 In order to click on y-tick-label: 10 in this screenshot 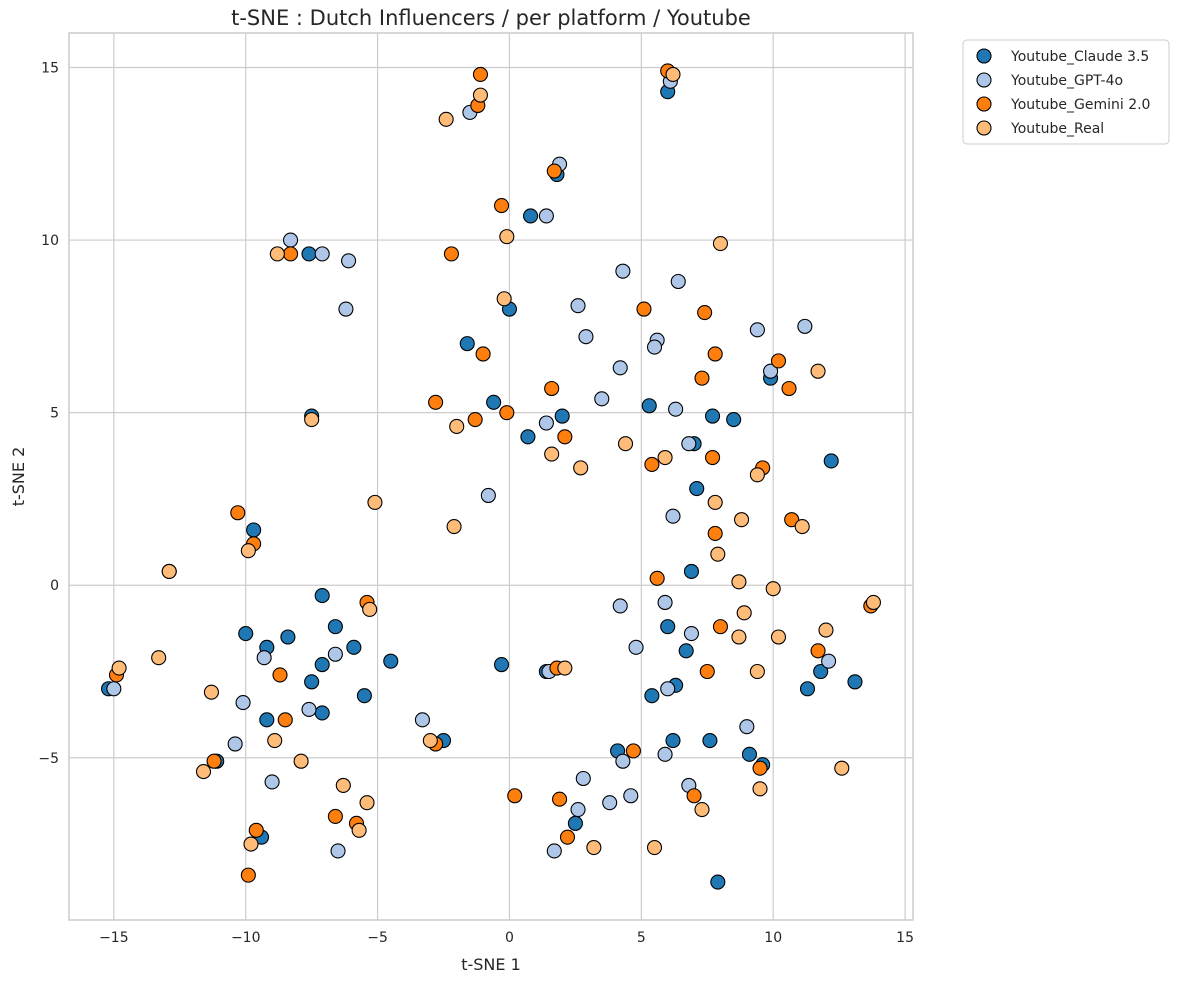, I will do `click(50, 241)`.